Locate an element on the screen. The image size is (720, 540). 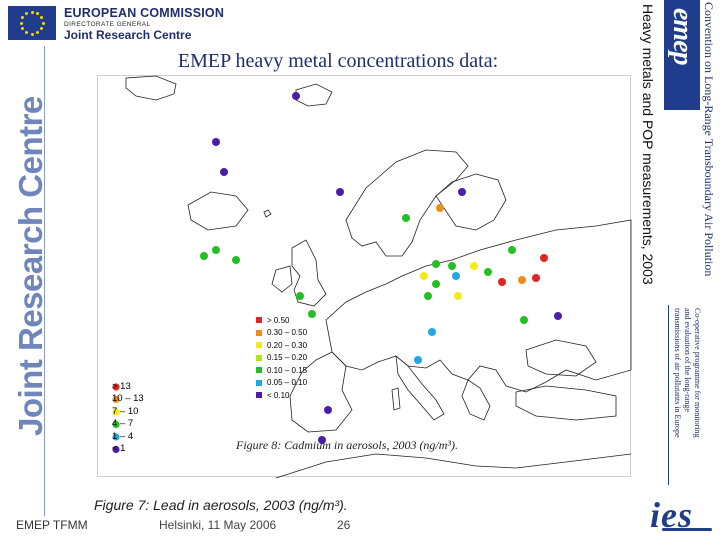
cadmium-legend-label: 0.05 – 0.10 is located at coordinates (287, 383).